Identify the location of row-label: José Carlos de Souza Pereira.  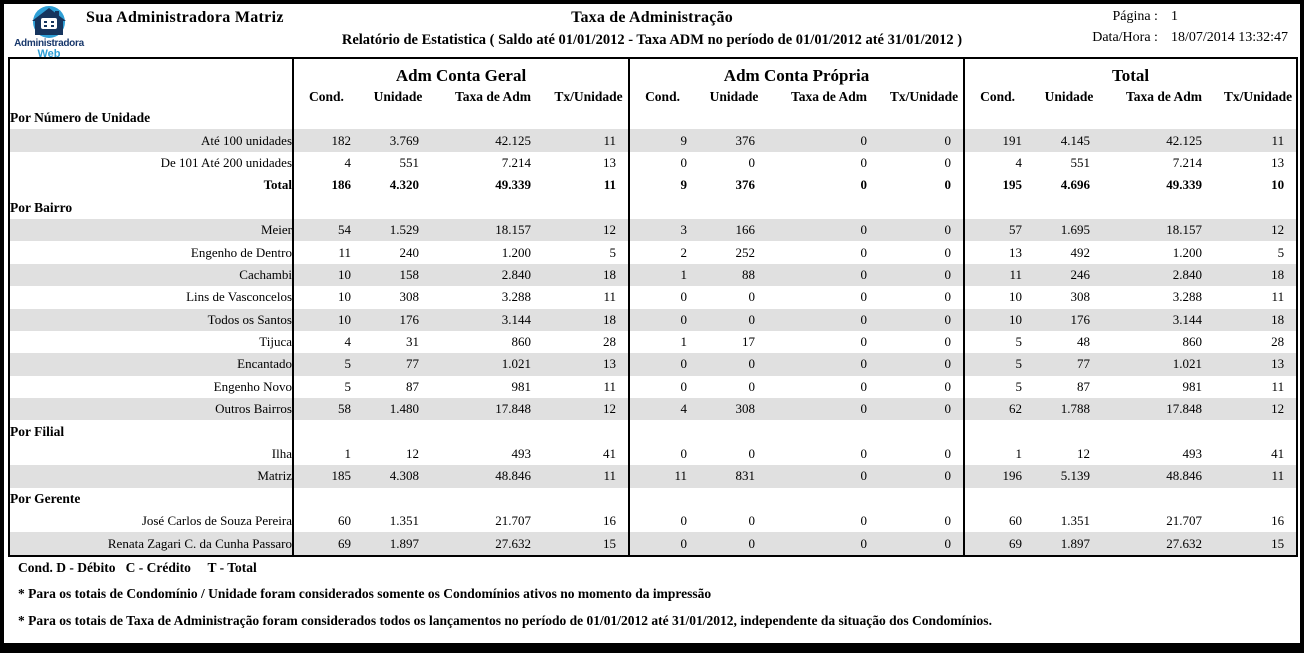
(216, 521).